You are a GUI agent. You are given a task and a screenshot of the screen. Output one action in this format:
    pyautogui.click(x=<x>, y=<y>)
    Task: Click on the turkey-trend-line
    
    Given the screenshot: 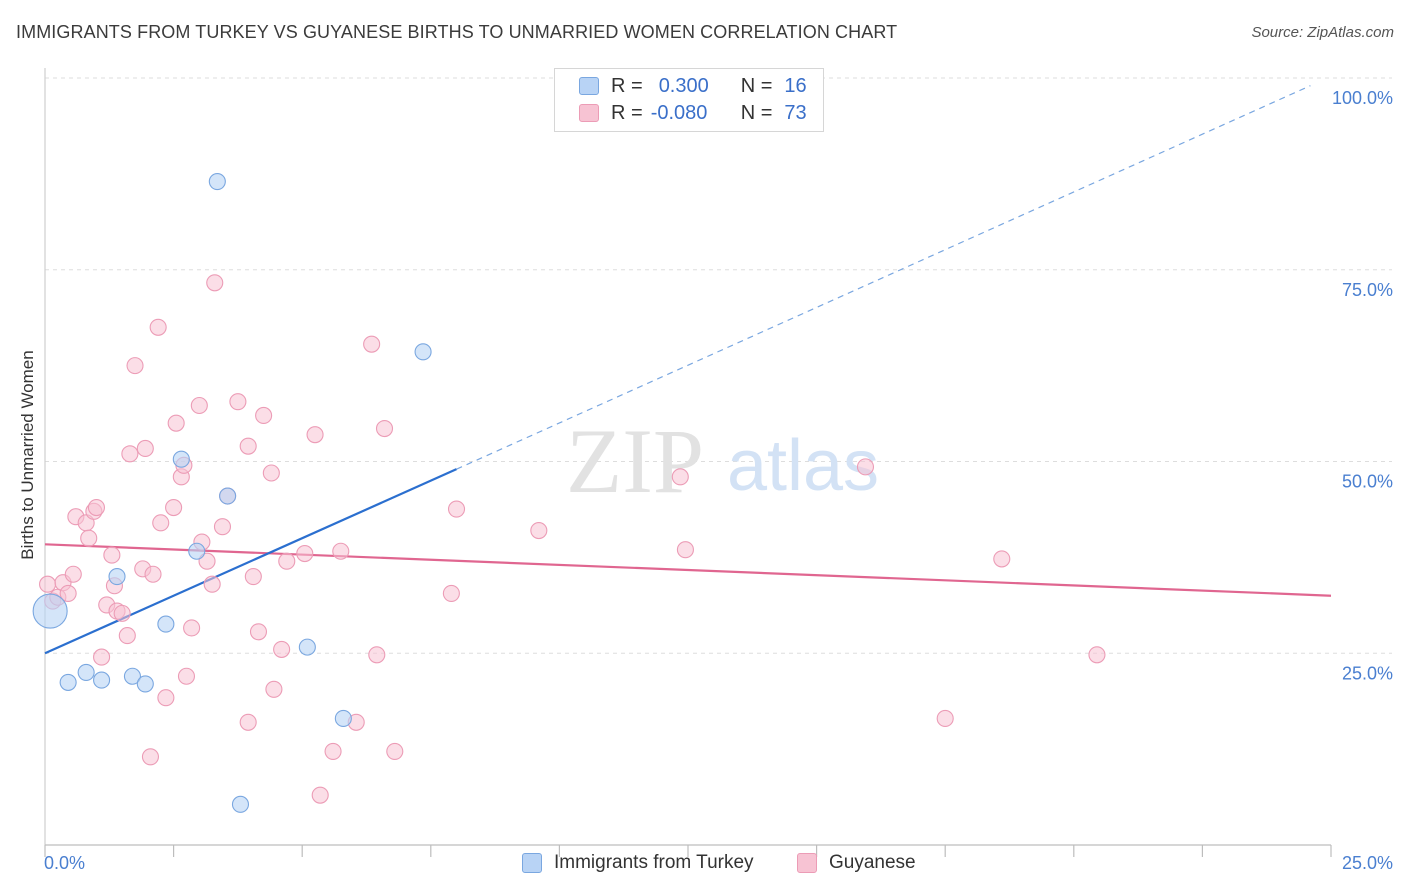 What is the action you would take?
    pyautogui.click(x=250, y=561)
    